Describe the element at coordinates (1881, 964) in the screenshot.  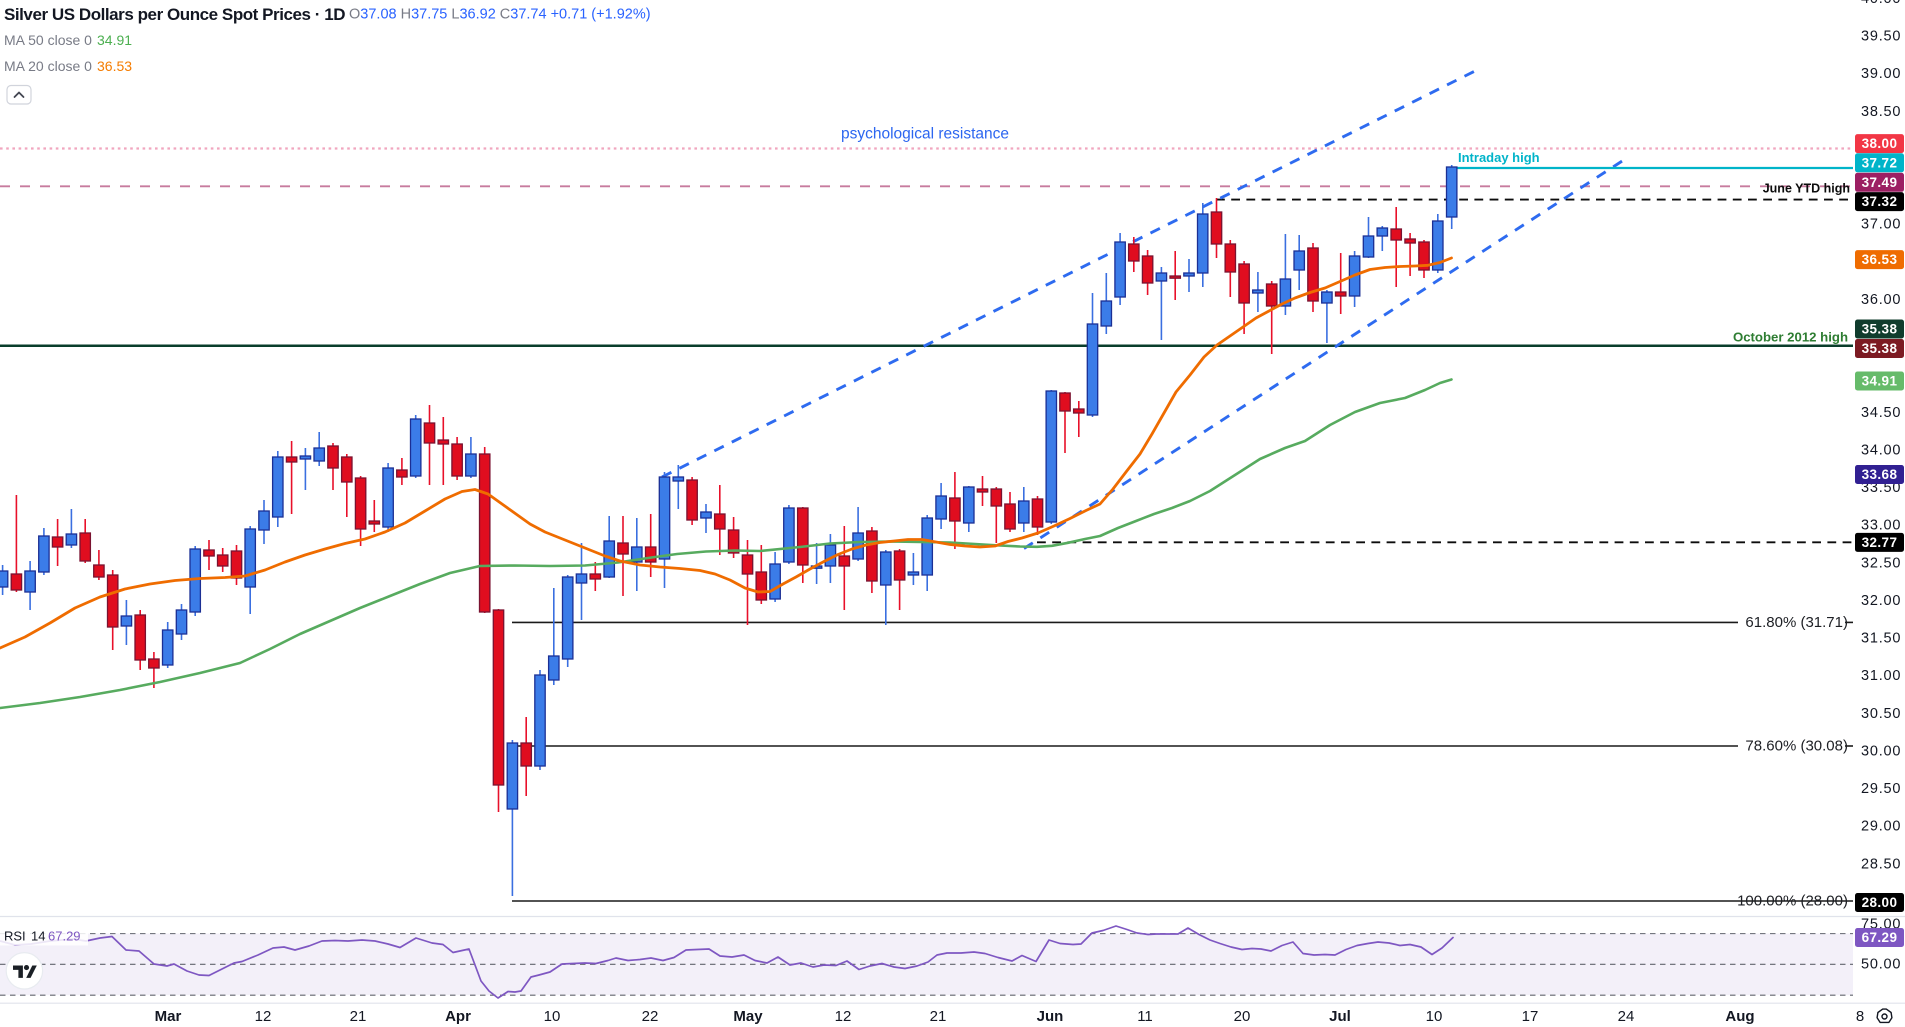
I see `svg-text: 50.00` at that location.